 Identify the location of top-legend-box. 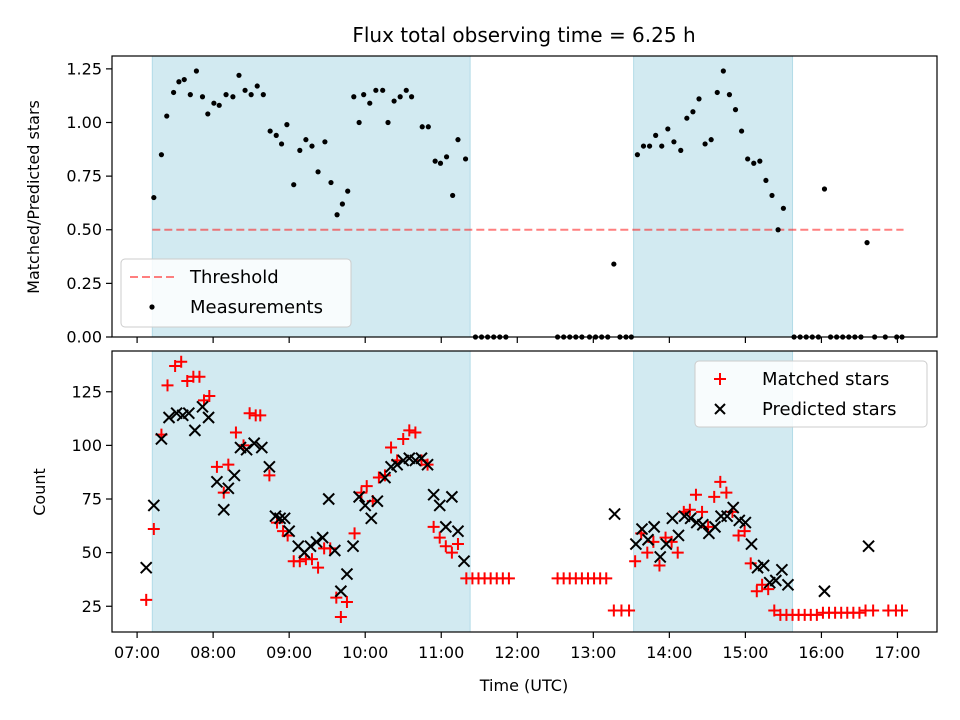
(236, 293).